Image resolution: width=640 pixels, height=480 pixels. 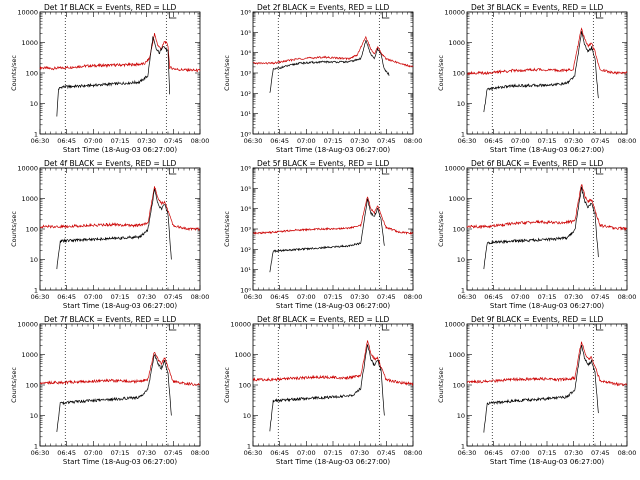 I want to click on chart-title: Det 2f BLACK = Events, RED = LLD, so click(x=323, y=7).